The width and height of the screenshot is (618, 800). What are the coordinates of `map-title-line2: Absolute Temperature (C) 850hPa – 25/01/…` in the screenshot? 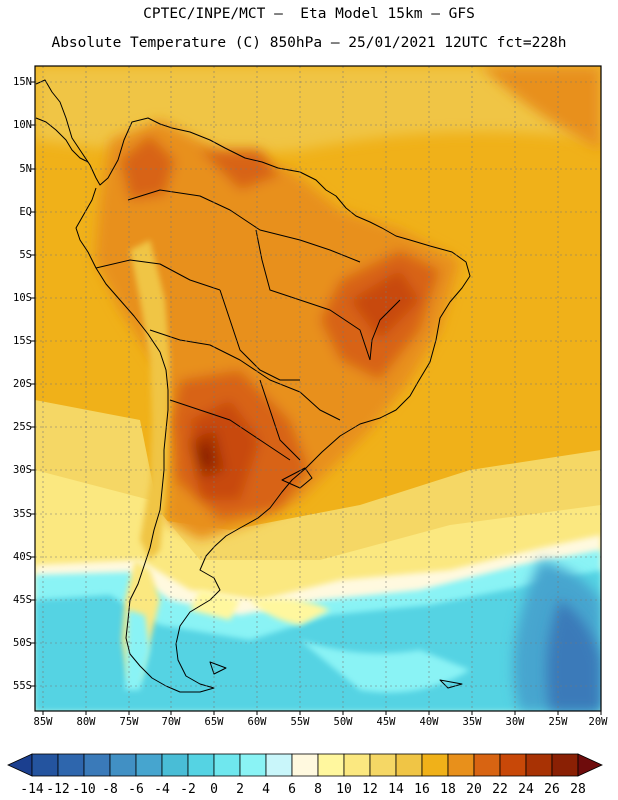 It's located at (309, 43).